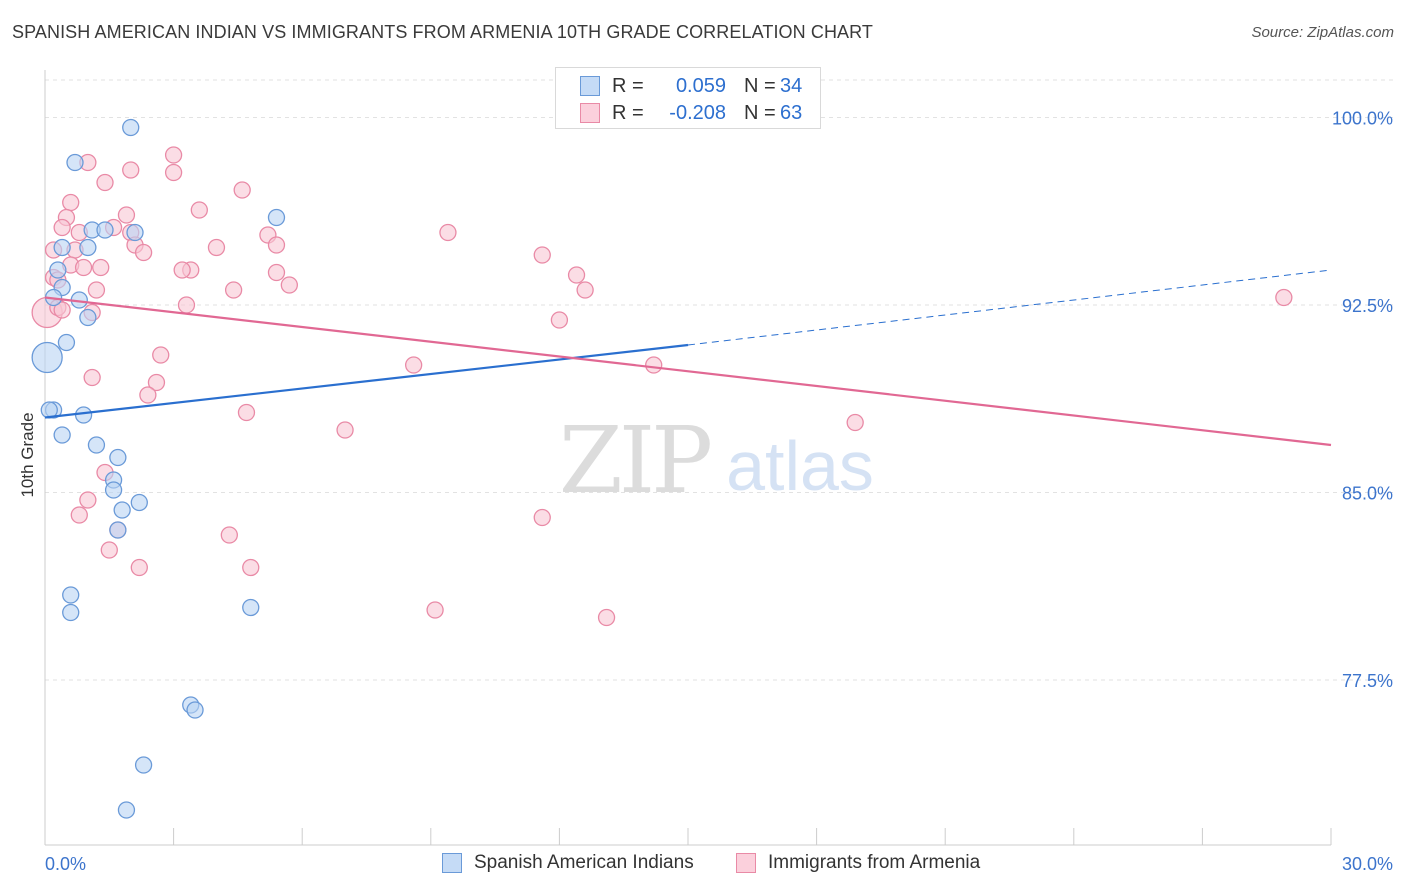 Image resolution: width=1406 pixels, height=892 pixels. What do you see at coordinates (800, 466) in the screenshot?
I see `watermark-atlas: atlas` at bounding box center [800, 466].